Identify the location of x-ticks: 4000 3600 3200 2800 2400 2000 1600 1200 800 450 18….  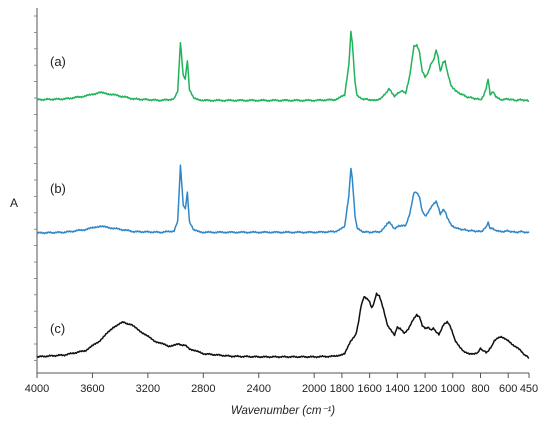
(281, 384).